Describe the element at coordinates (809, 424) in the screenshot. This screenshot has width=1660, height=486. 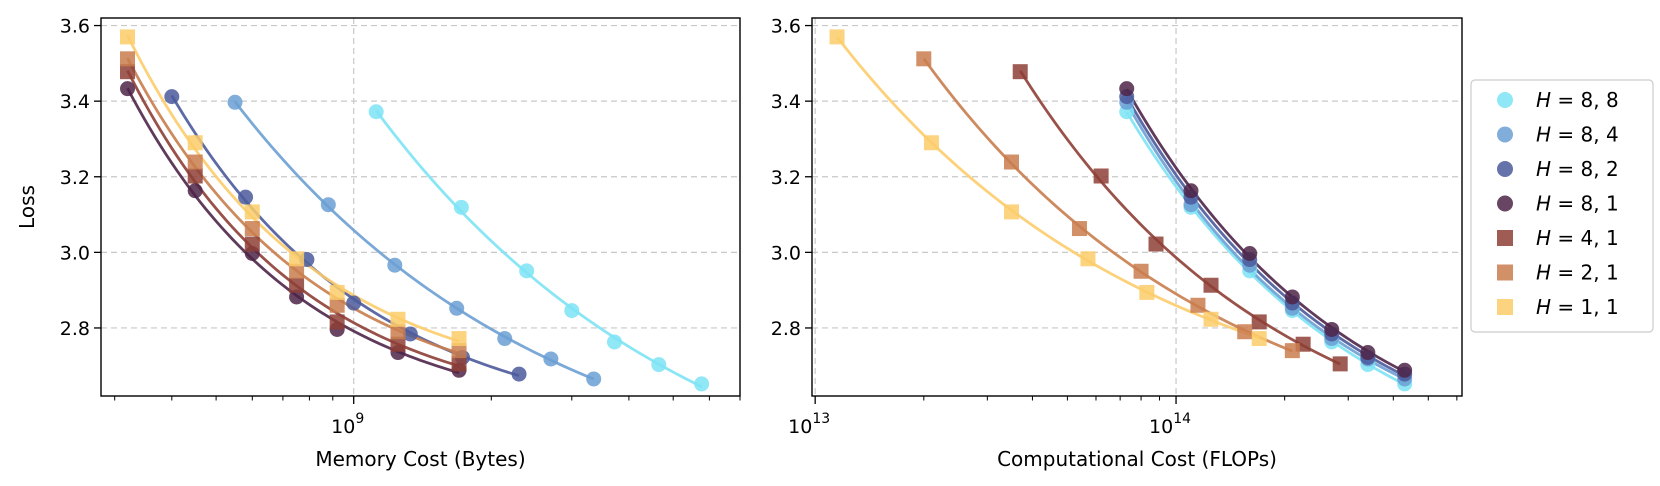
I see `x-tick-label: 1013` at that location.